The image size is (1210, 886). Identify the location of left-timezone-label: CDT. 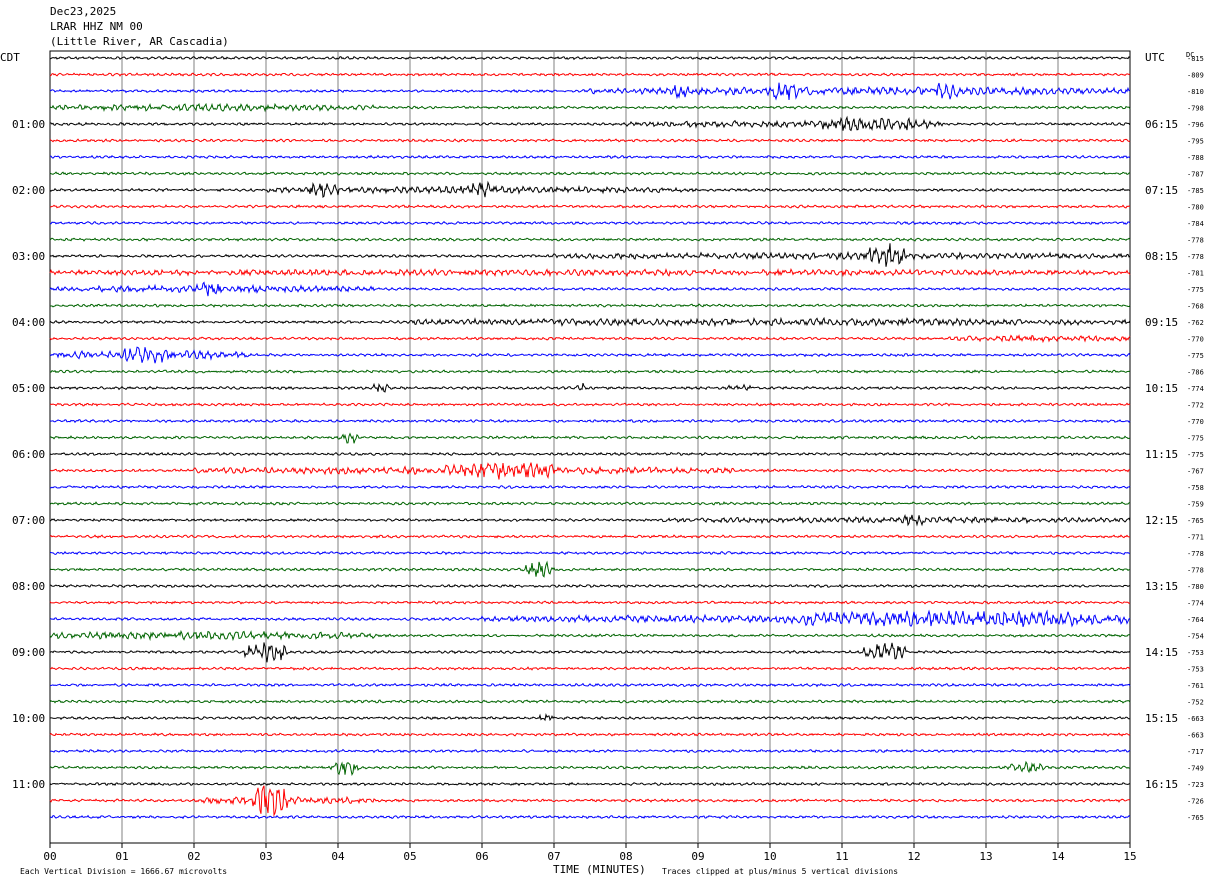
(10, 57).